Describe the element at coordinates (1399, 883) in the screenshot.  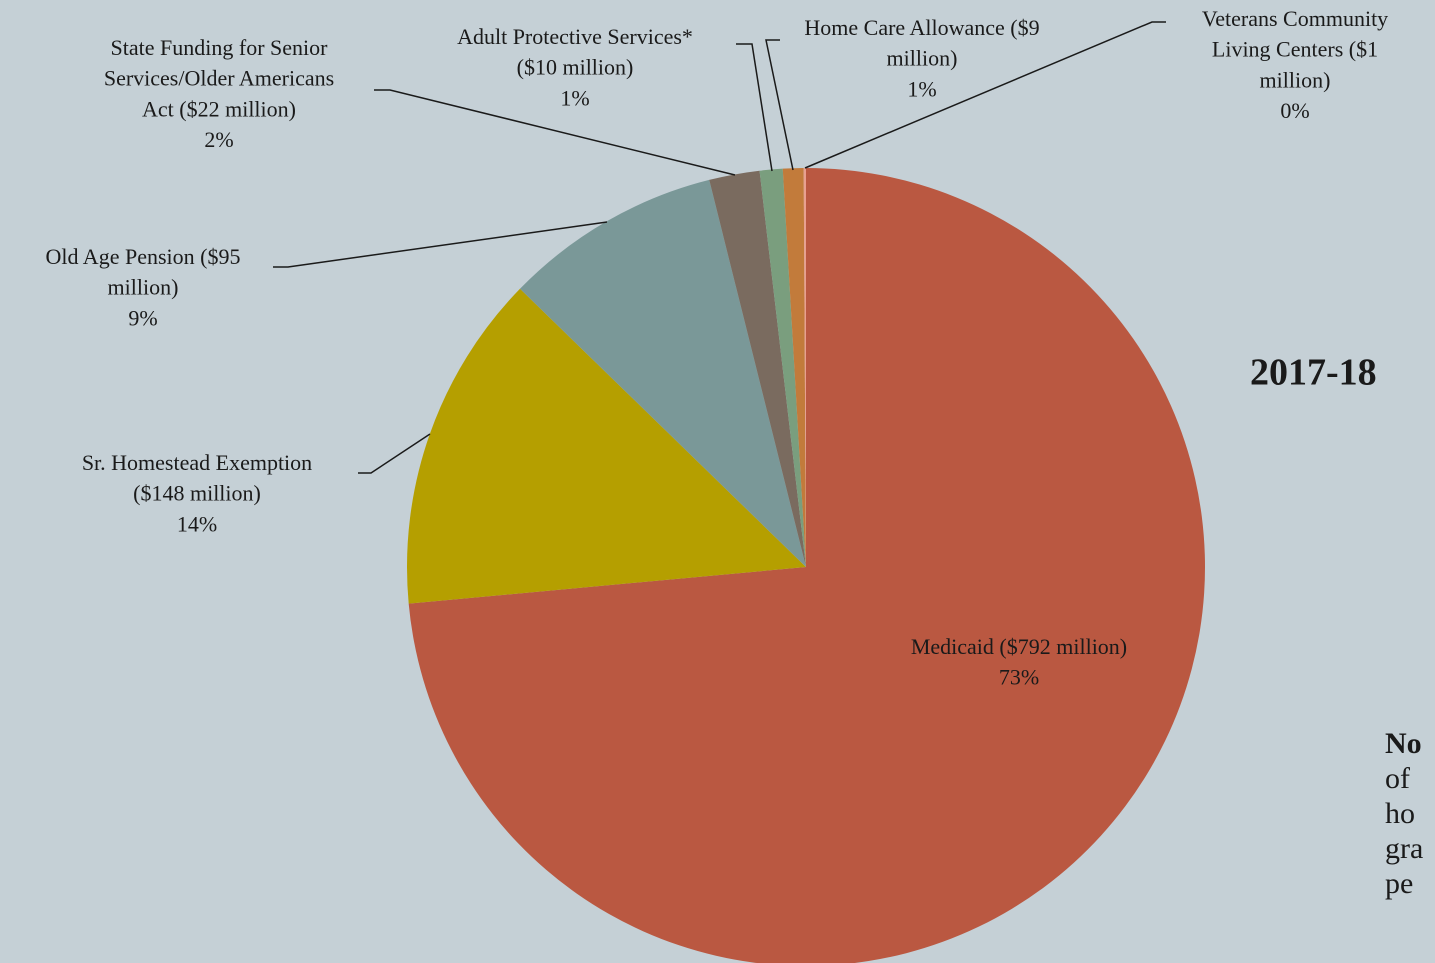
I see `note-text: pe` at that location.